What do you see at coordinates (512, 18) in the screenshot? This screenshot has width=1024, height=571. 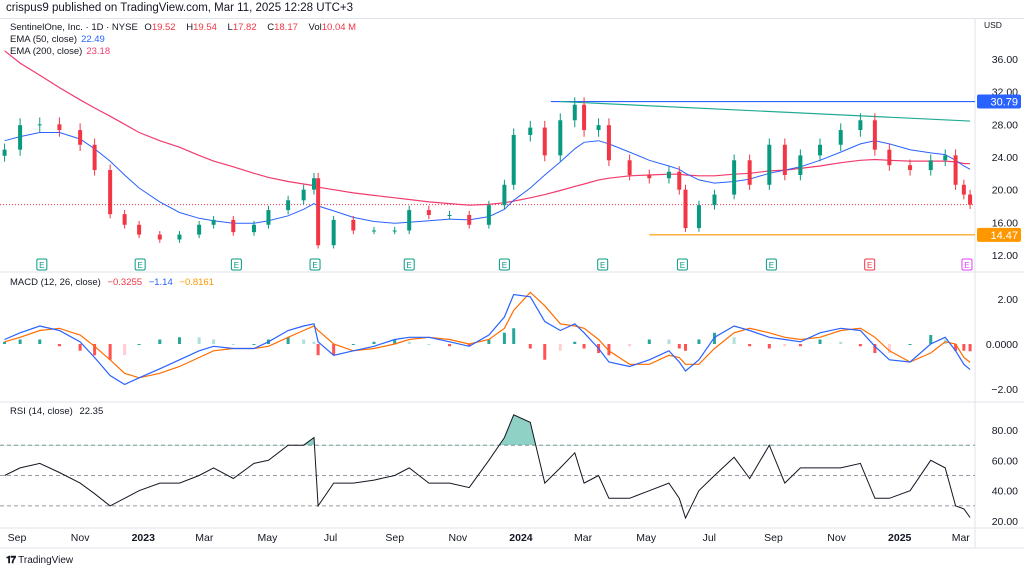 I see `divider` at bounding box center [512, 18].